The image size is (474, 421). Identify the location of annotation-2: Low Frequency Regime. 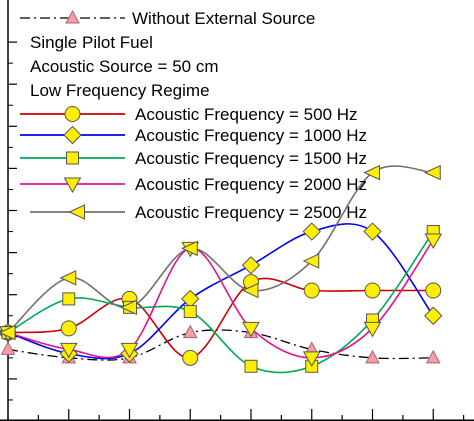
(120, 90).